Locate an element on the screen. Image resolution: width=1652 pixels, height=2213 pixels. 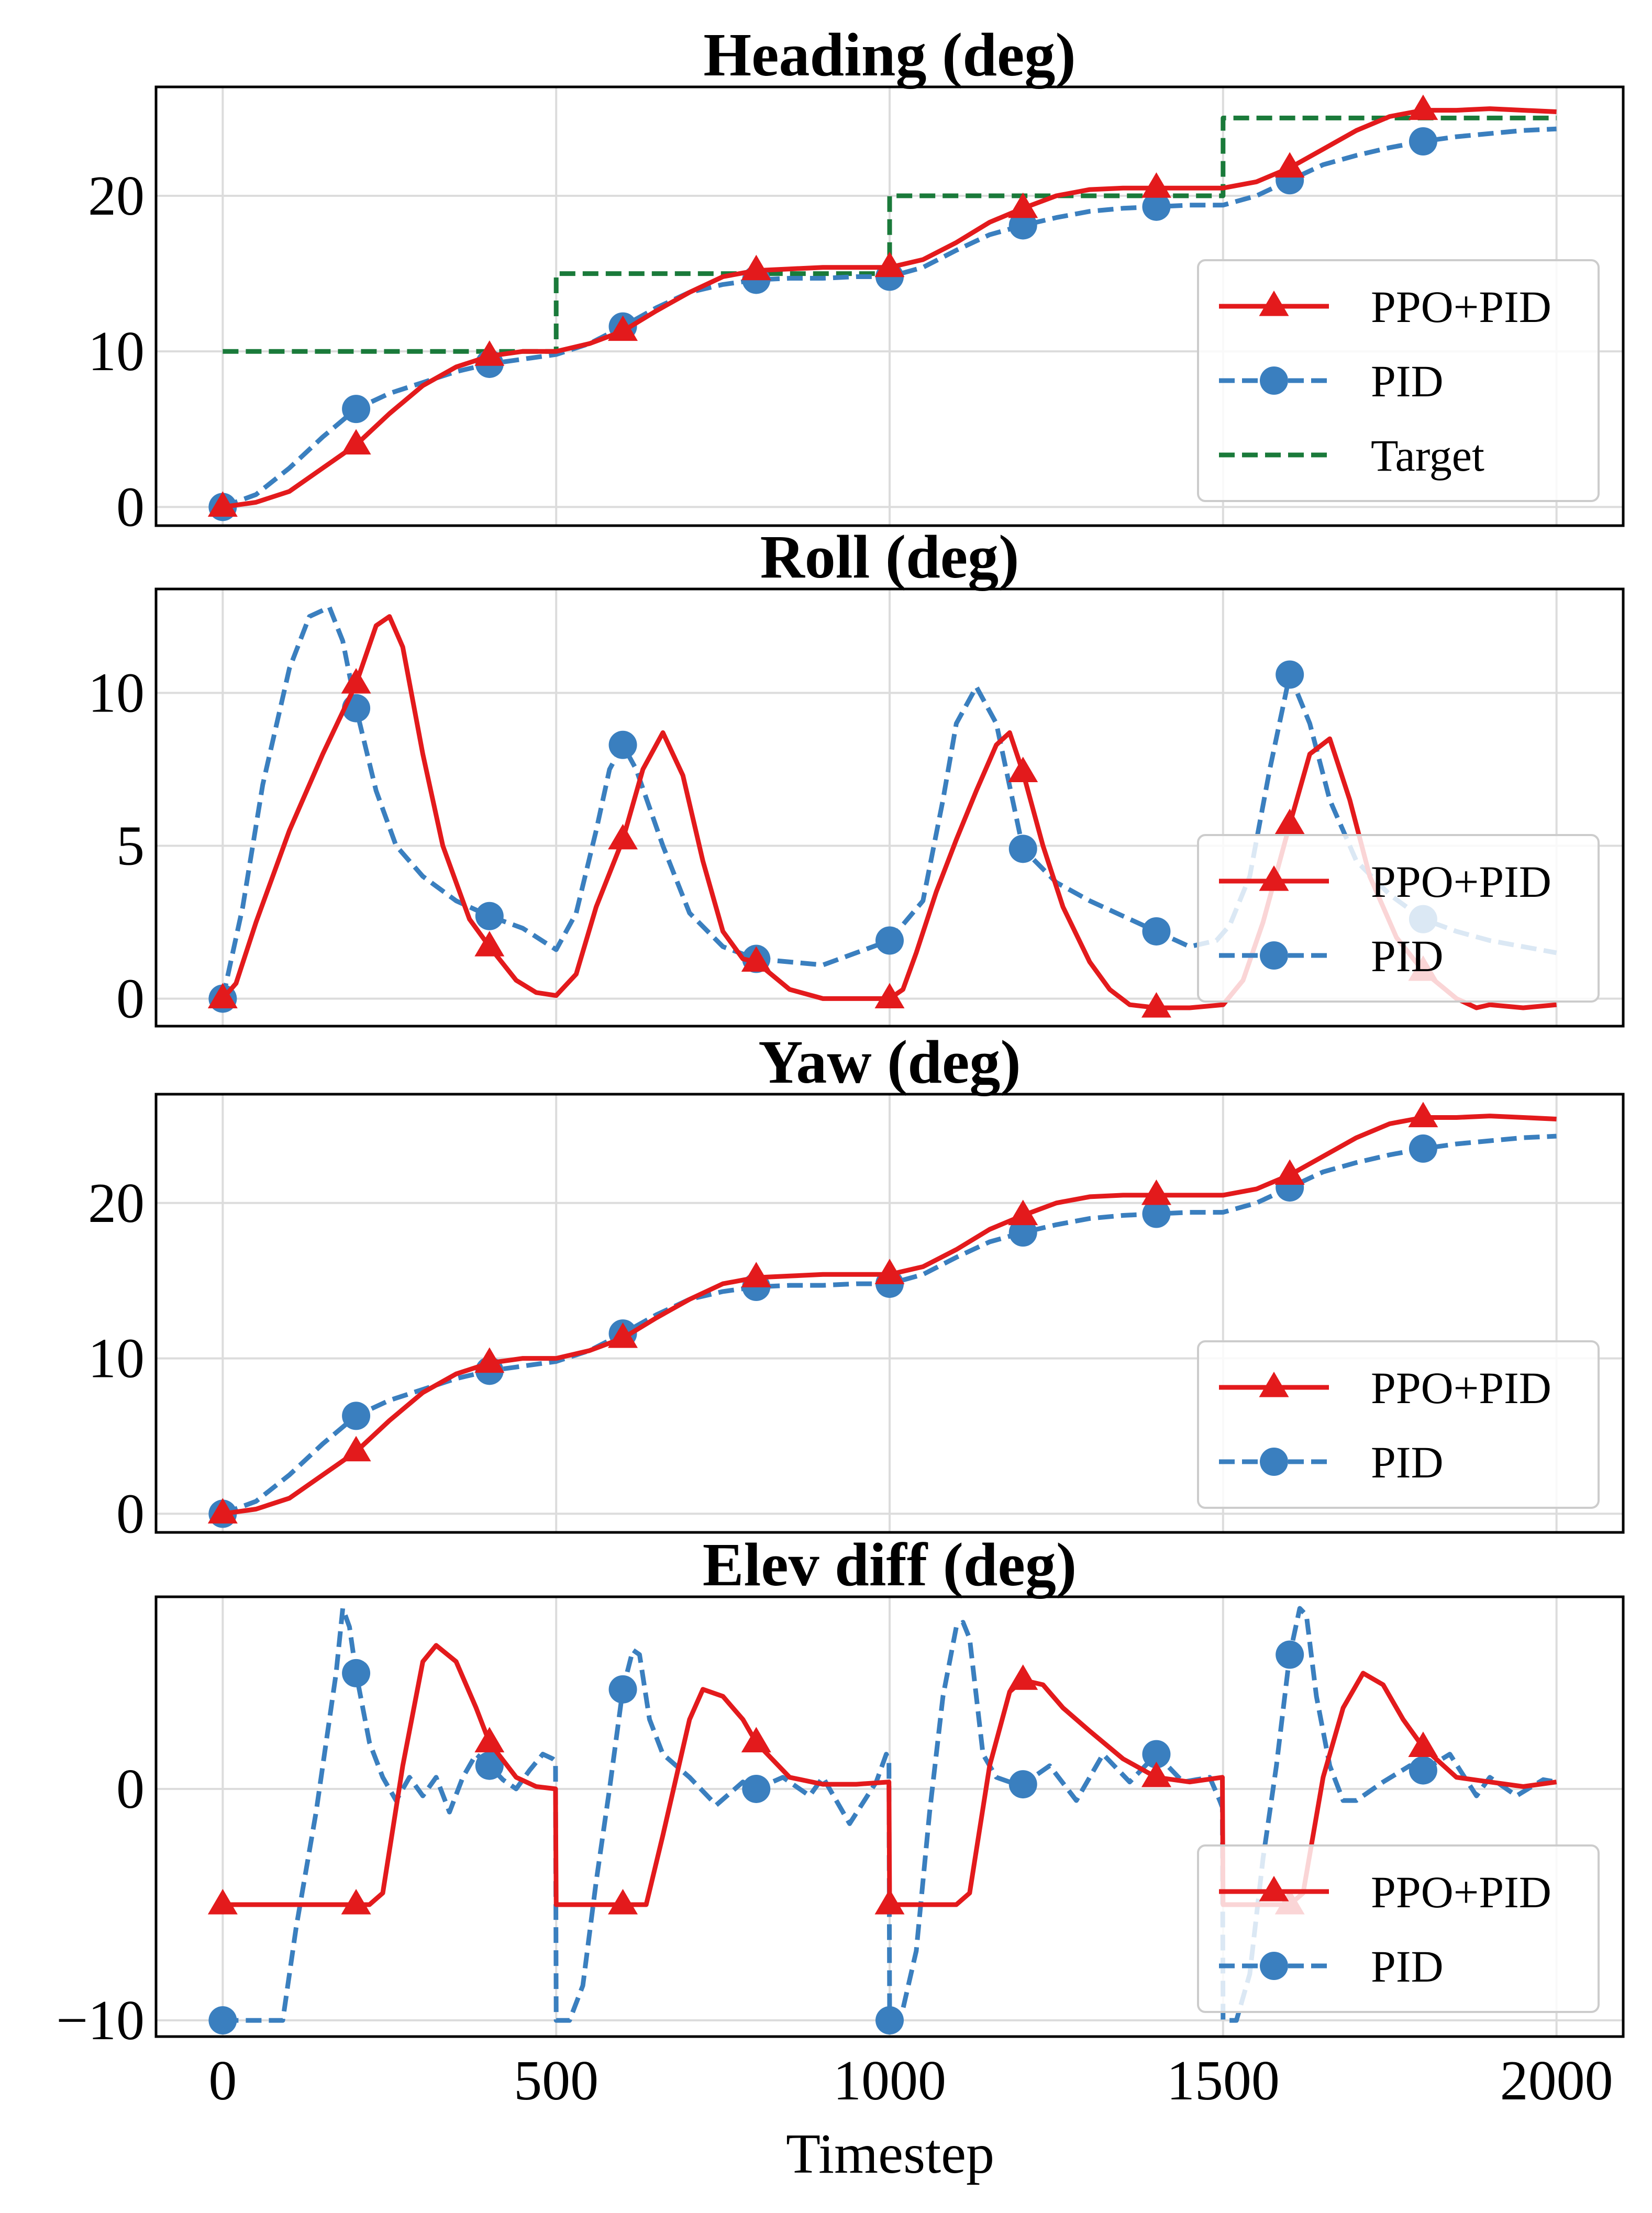
subplot-title: Yaw (deg) is located at coordinates (889, 1062).